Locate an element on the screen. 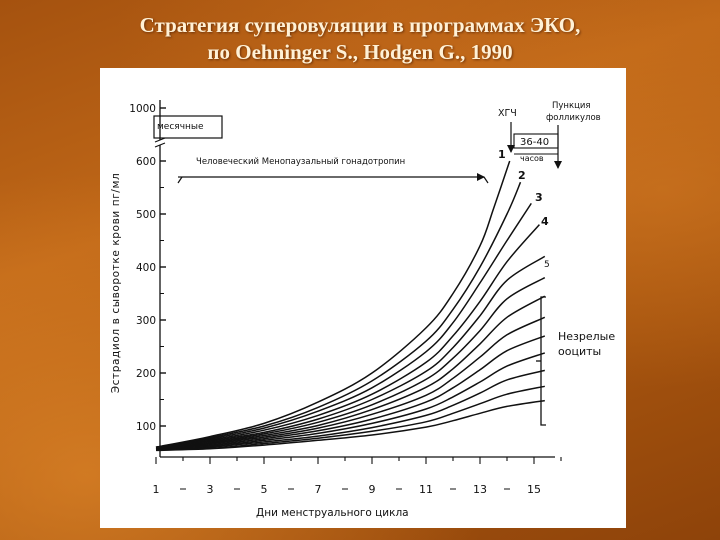 The height and width of the screenshot is (540, 720). curve-number-label: 3 is located at coordinates (539, 197).